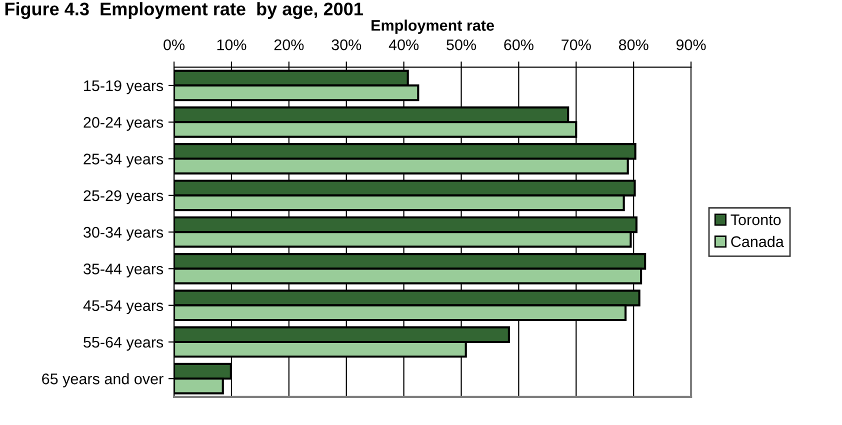  I want to click on x-tick-label: 10%, so click(231, 44).